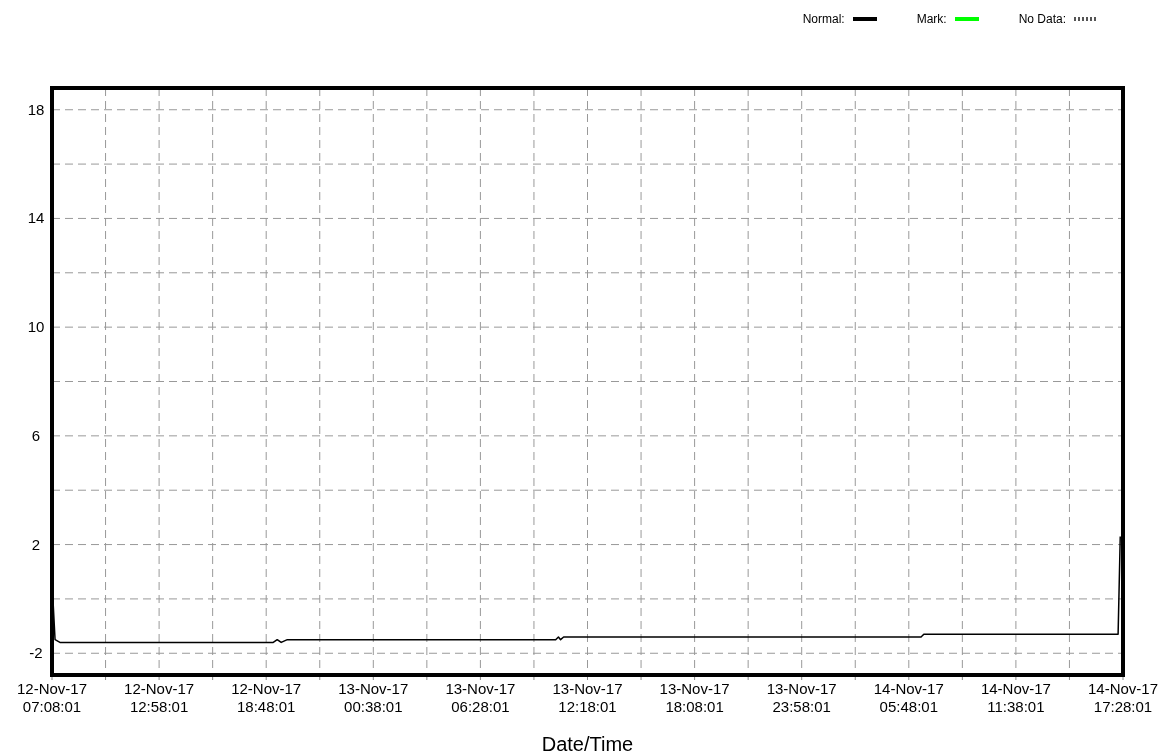 Image resolution: width=1169 pixels, height=753 pixels. What do you see at coordinates (373, 697) in the screenshot?
I see `x-tick-label: 13-Nov-17 00:38:01` at bounding box center [373, 697].